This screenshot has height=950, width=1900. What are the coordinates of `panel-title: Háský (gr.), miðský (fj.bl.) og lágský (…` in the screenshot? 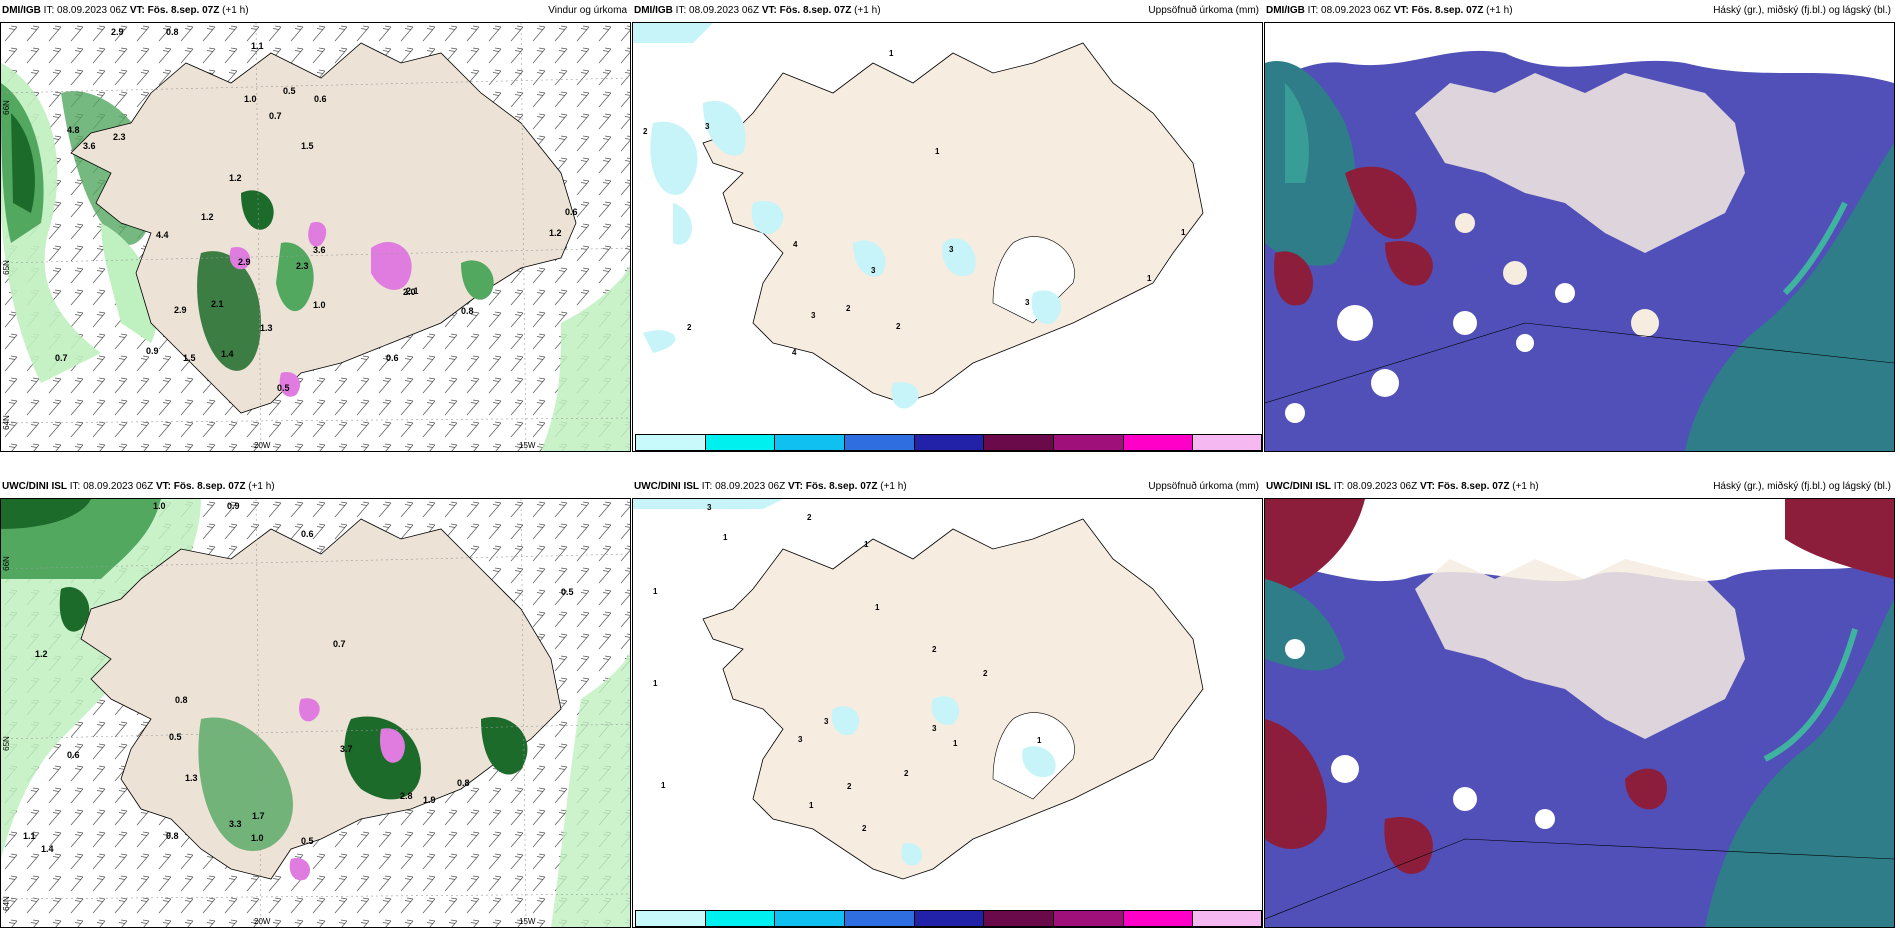 It's located at (1802, 10).